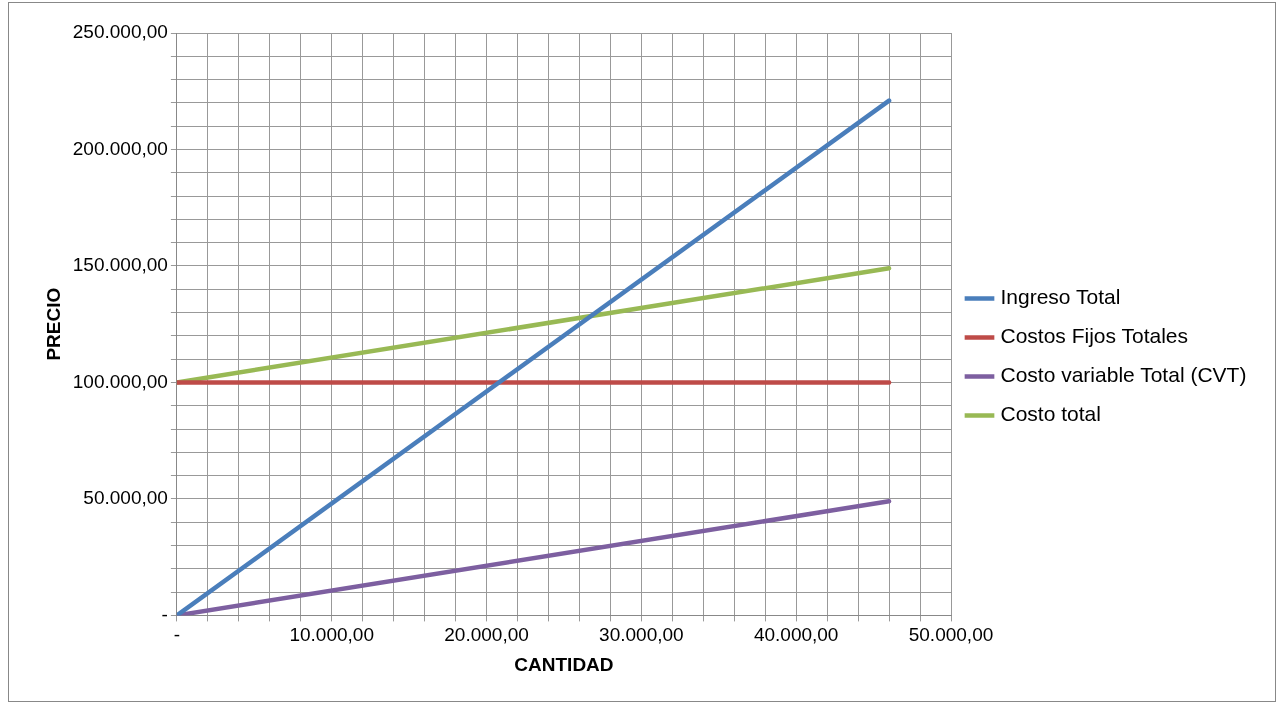  What do you see at coordinates (951, 635) in the screenshot?
I see `x-tick-label: 50.000,00` at bounding box center [951, 635].